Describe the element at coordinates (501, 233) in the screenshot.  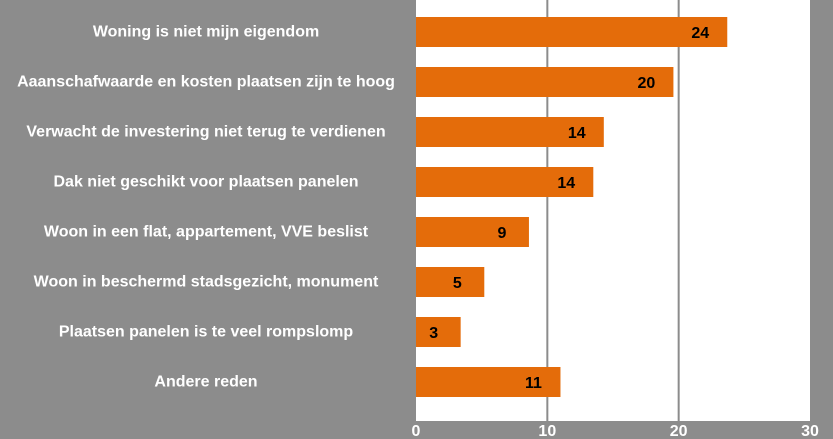
I see `data-label: 9` at that location.